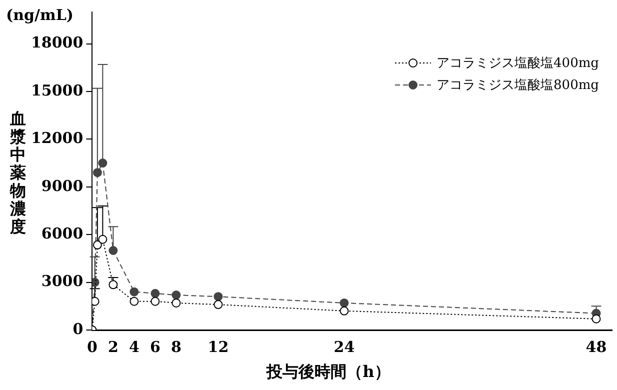 The width and height of the screenshot is (617, 390). What do you see at coordinates (176, 347) in the screenshot?
I see `x-tick-label: 8` at bounding box center [176, 347].